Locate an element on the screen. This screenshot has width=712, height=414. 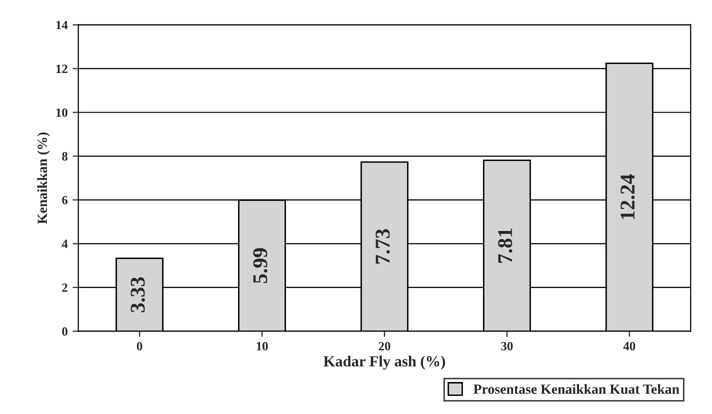
x-tick-label: 0 is located at coordinates (139, 346).